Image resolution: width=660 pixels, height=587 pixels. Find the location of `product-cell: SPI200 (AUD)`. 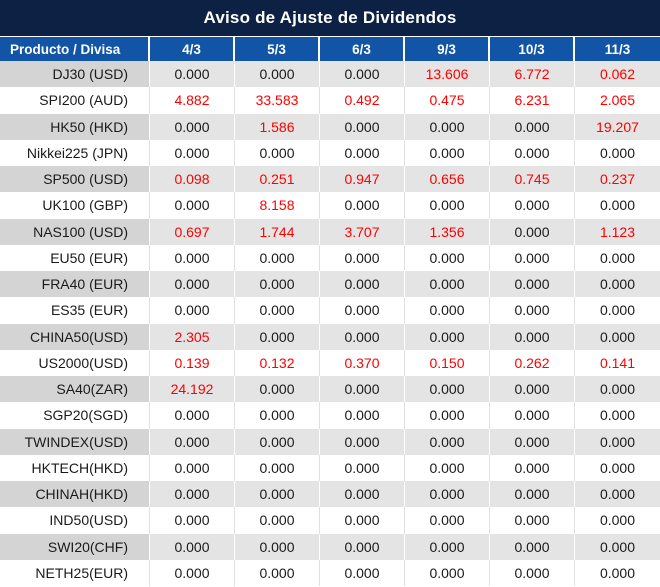

product-cell: SPI200 (AUD) is located at coordinates (75, 100).